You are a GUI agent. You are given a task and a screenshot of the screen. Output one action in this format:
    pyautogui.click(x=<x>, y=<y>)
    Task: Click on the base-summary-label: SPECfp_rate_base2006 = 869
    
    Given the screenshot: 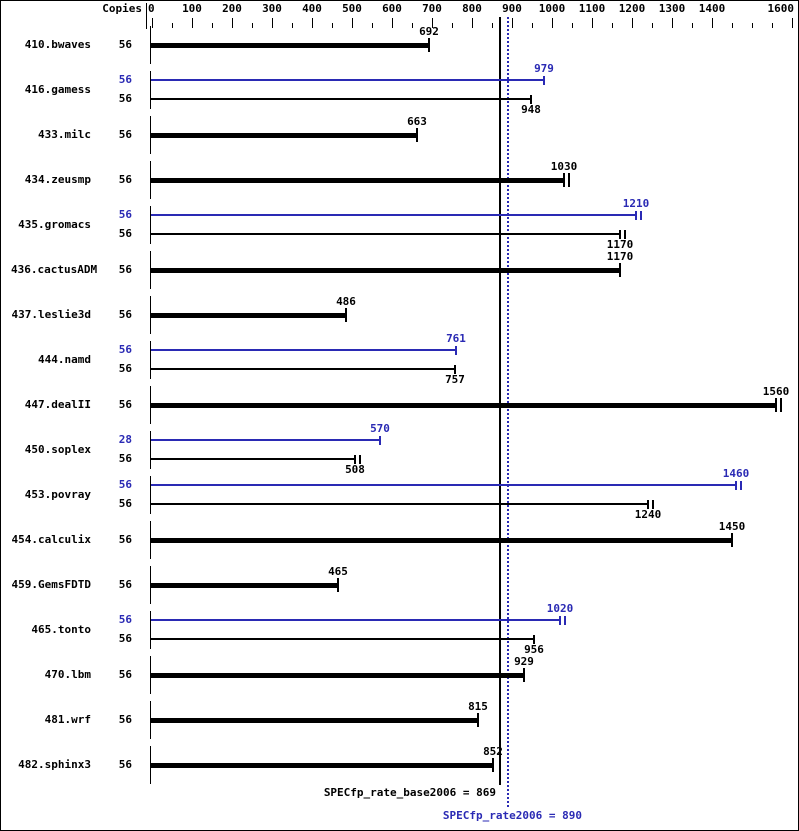 What is the action you would take?
    pyautogui.click(x=409, y=792)
    